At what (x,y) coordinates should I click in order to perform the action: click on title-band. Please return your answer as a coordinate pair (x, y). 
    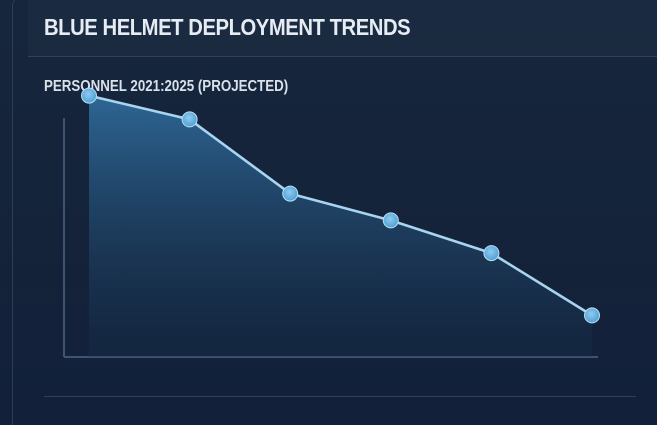
    Looking at the image, I should click on (342, 28).